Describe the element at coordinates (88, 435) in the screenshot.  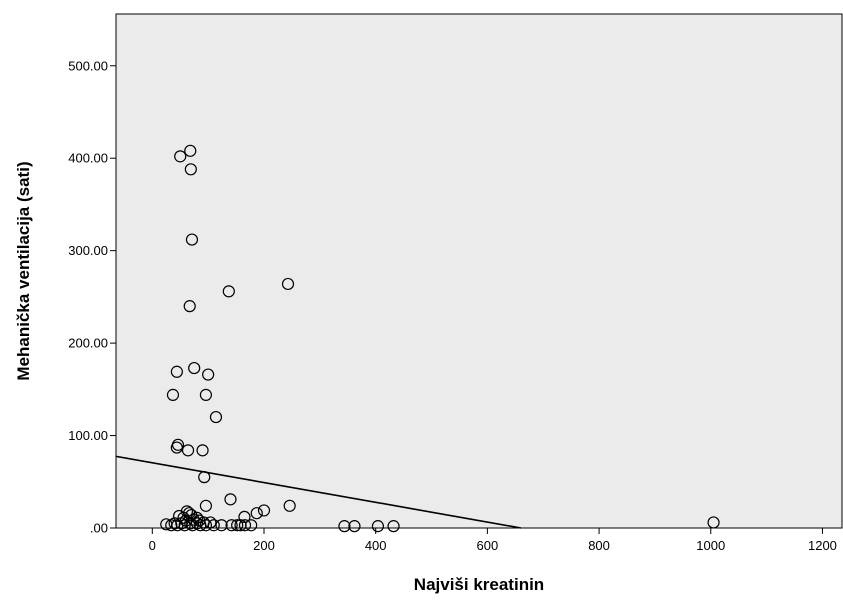
I see `y-tick-label: 100.00` at that location.